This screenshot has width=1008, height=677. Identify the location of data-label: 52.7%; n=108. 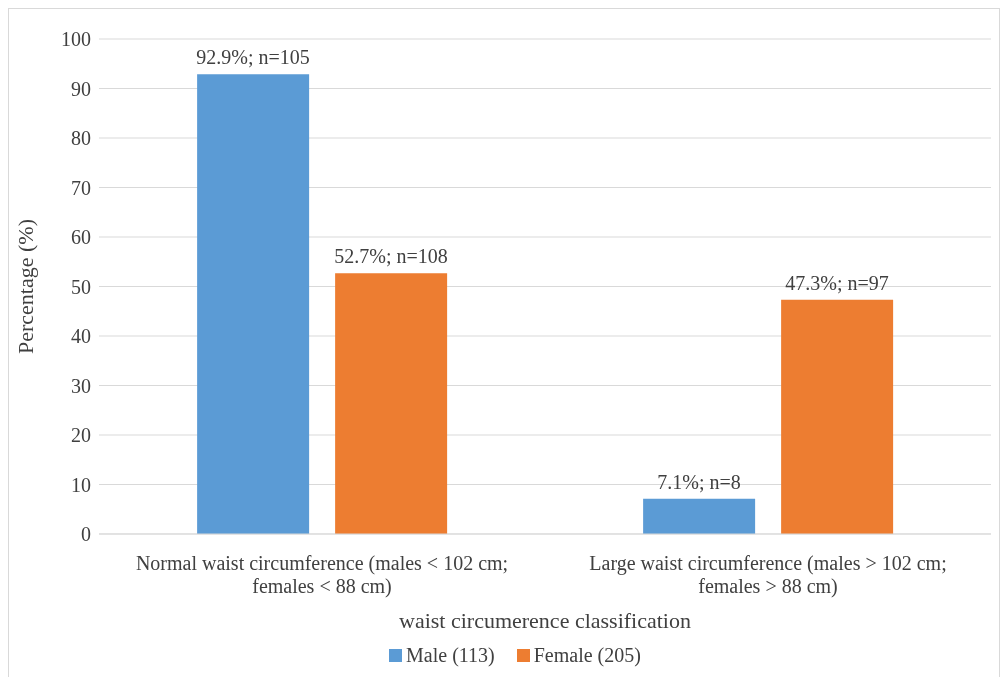
(391, 256).